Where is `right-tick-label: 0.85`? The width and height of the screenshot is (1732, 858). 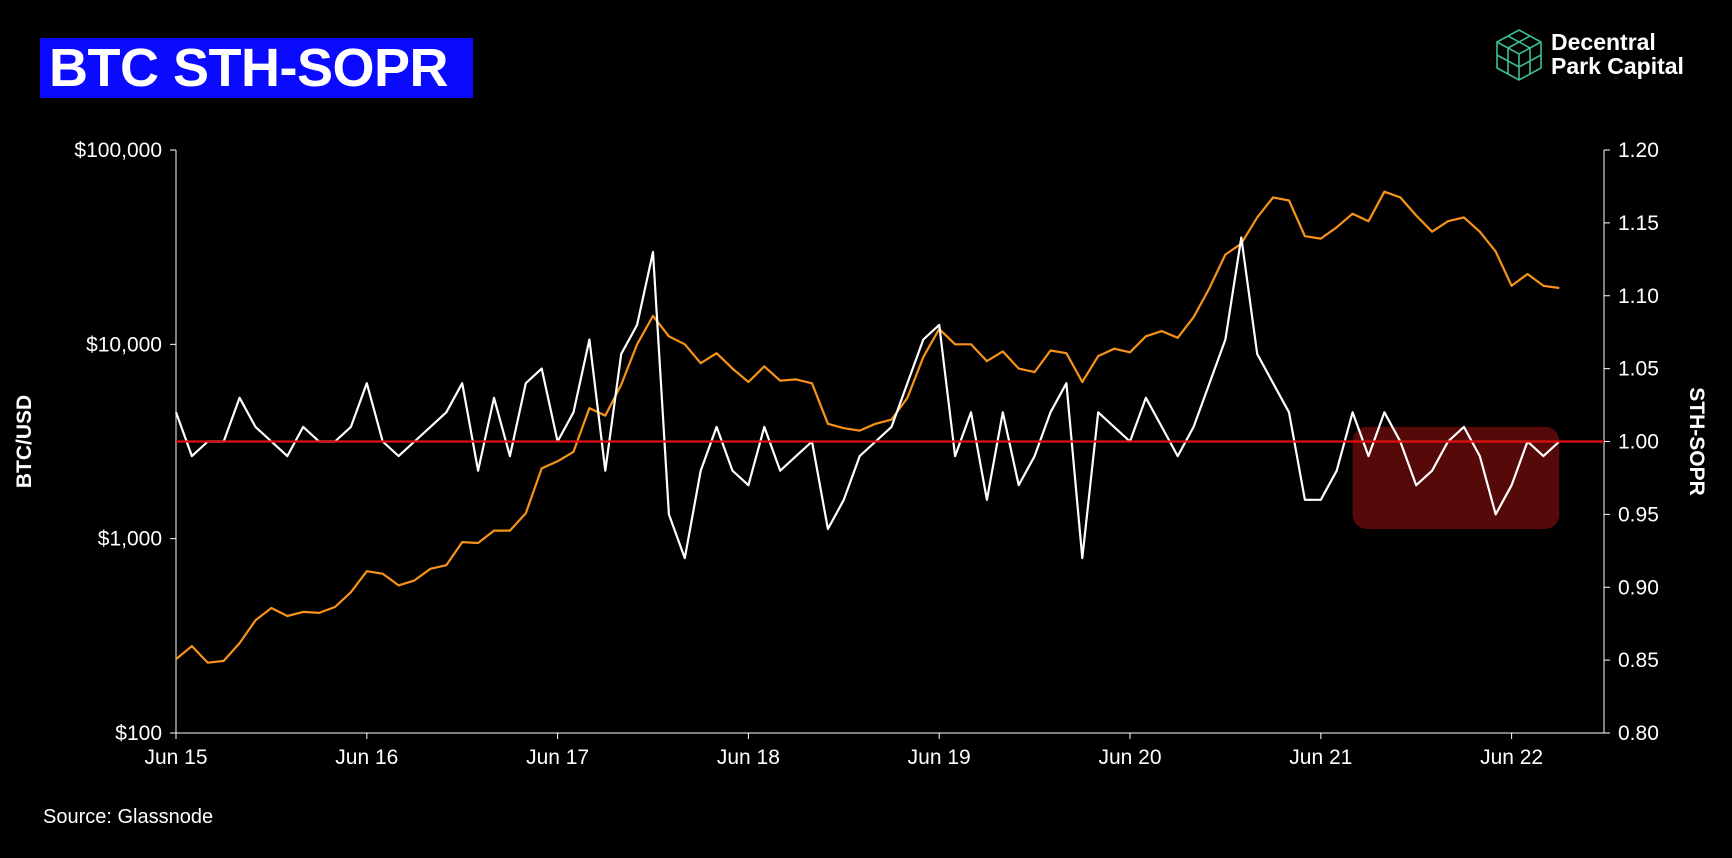 right-tick-label: 0.85 is located at coordinates (1638, 660).